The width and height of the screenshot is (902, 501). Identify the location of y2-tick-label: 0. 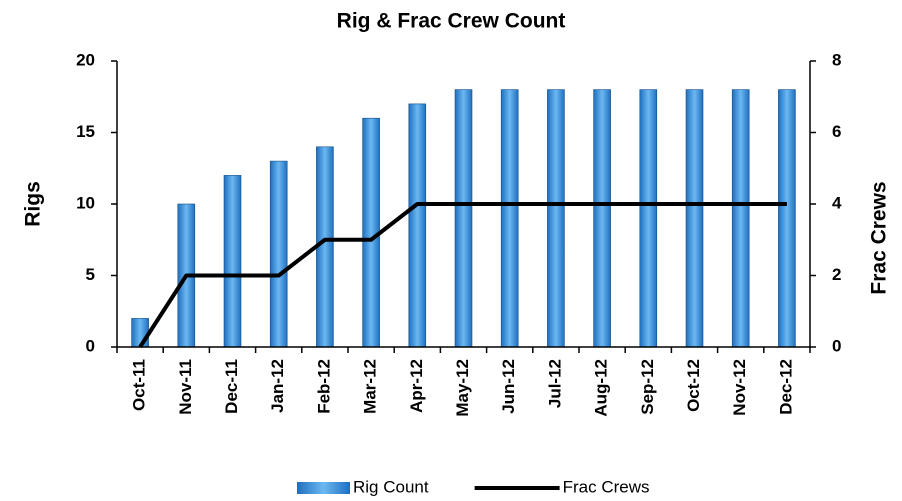
(836, 345).